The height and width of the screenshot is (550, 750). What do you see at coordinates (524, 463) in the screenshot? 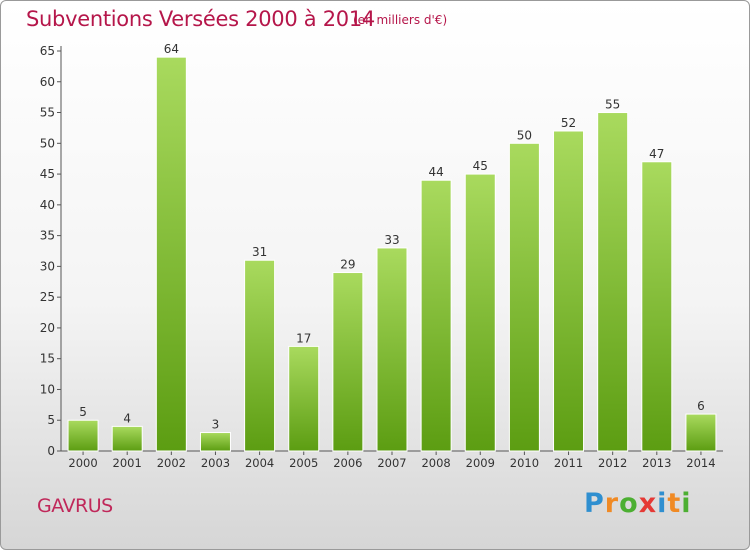
I see `x-tick-label: 2010` at bounding box center [524, 463].